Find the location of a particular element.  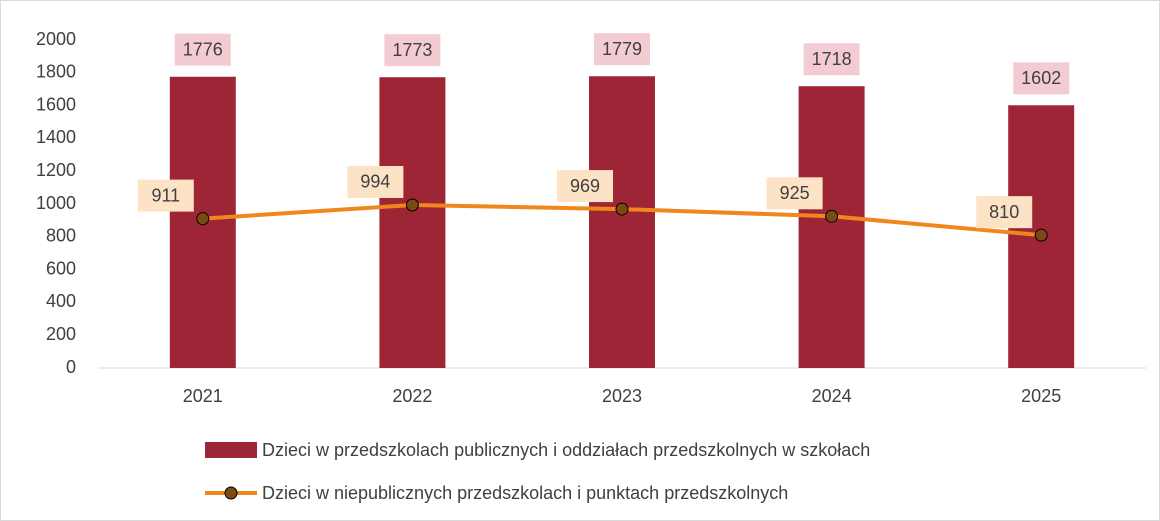

y-tick-label: 1800 is located at coordinates (56, 72).